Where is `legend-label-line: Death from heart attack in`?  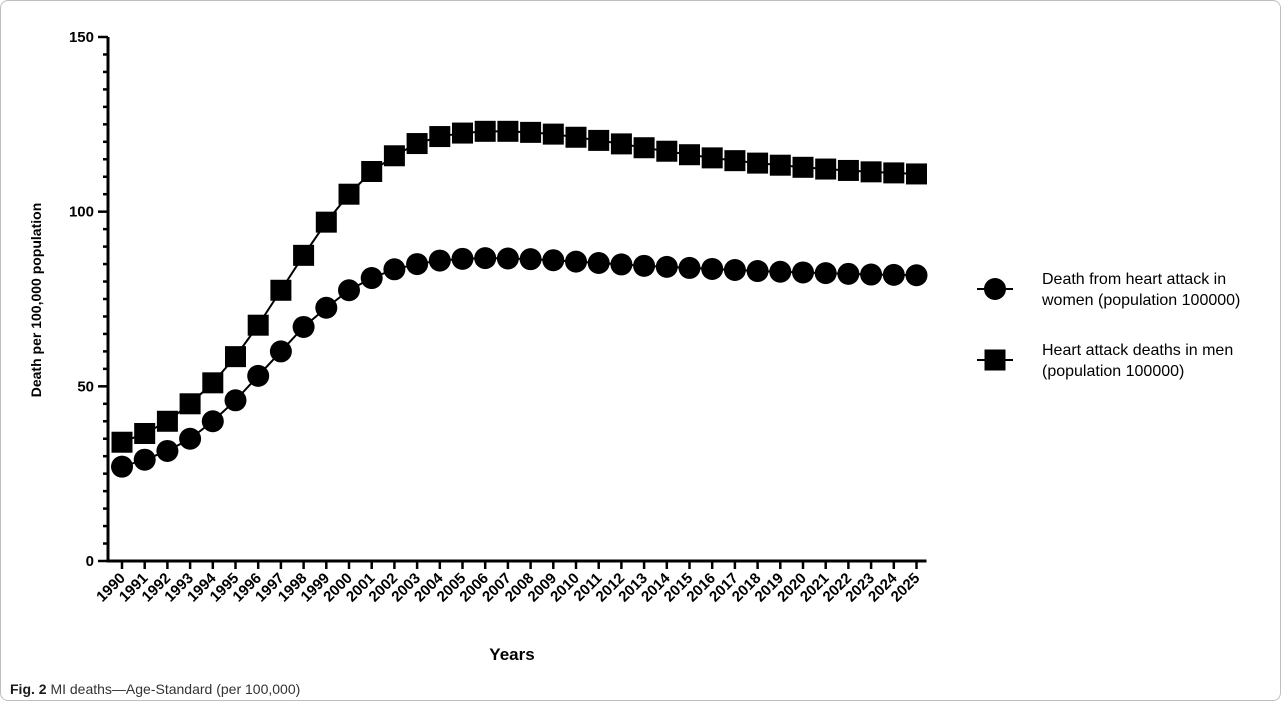 legend-label-line: Death from heart attack in is located at coordinates (1134, 279).